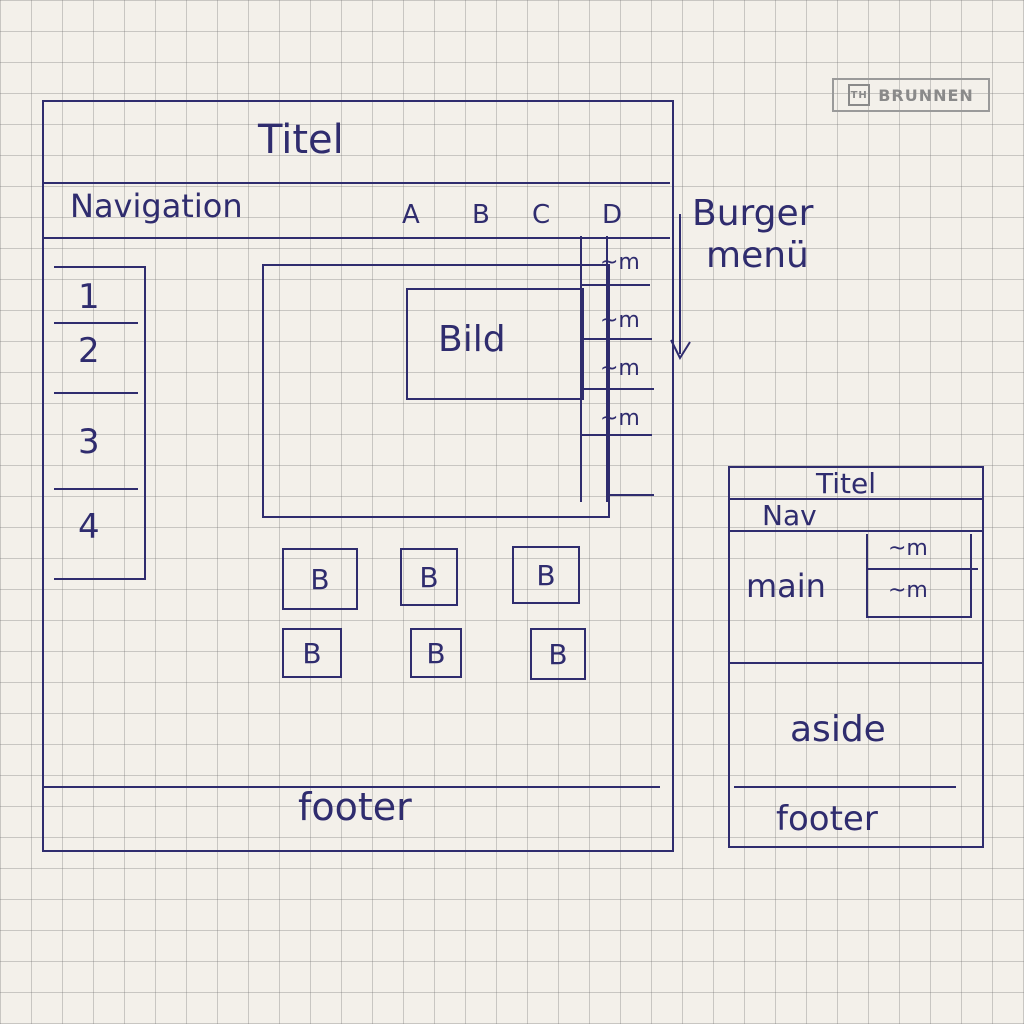 This screenshot has height=1024, width=1024. What do you see at coordinates (411, 215) in the screenshot?
I see `nav-item-a: A` at bounding box center [411, 215].